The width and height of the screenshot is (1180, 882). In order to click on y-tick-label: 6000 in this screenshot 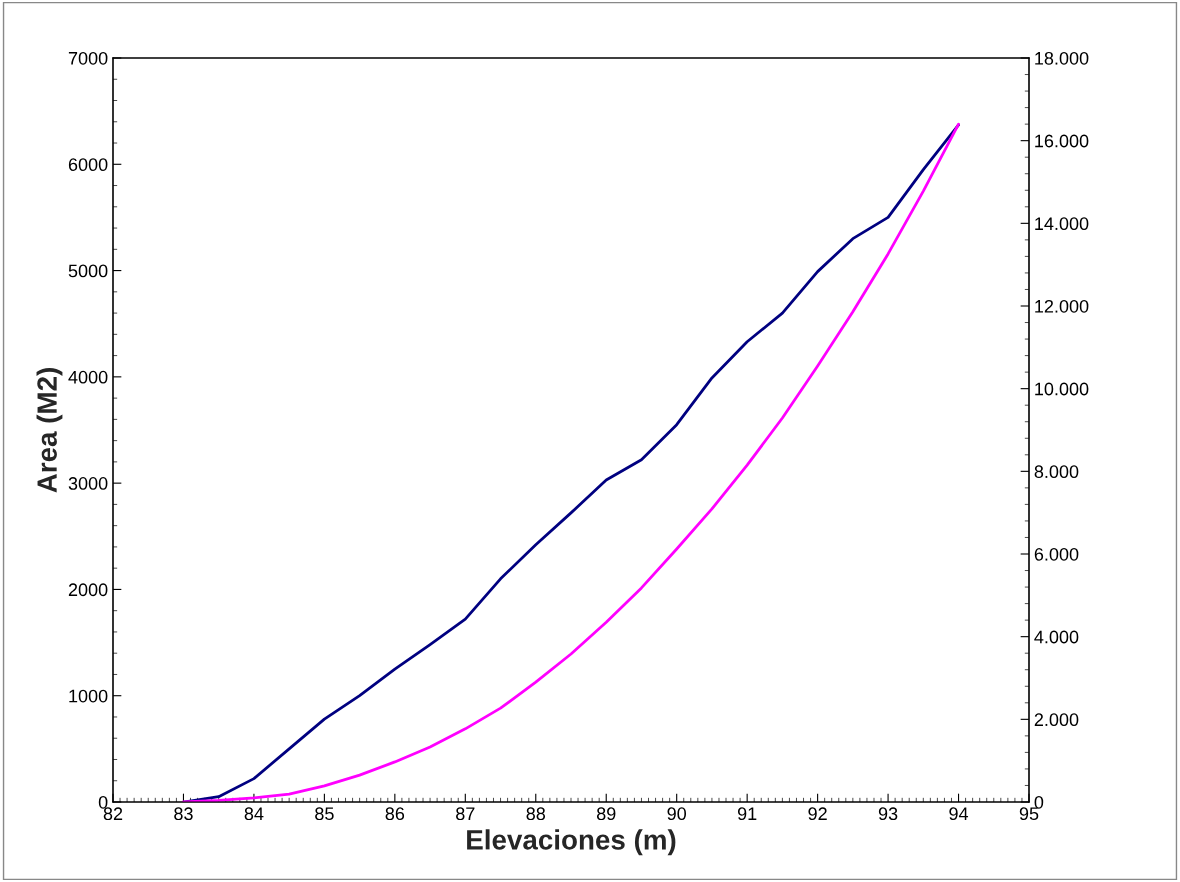, I will do `click(88, 165)`.